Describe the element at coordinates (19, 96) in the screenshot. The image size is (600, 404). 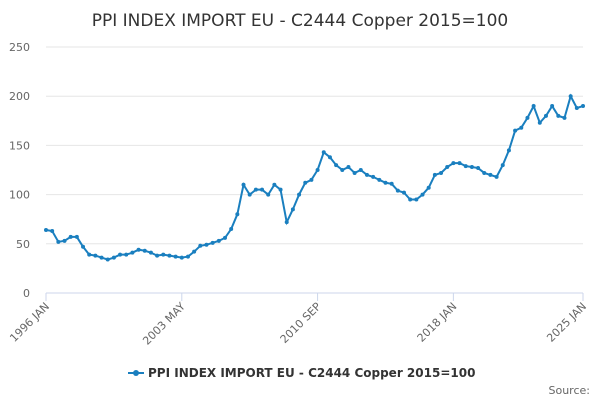
I see `y-tick-label: 200` at that location.